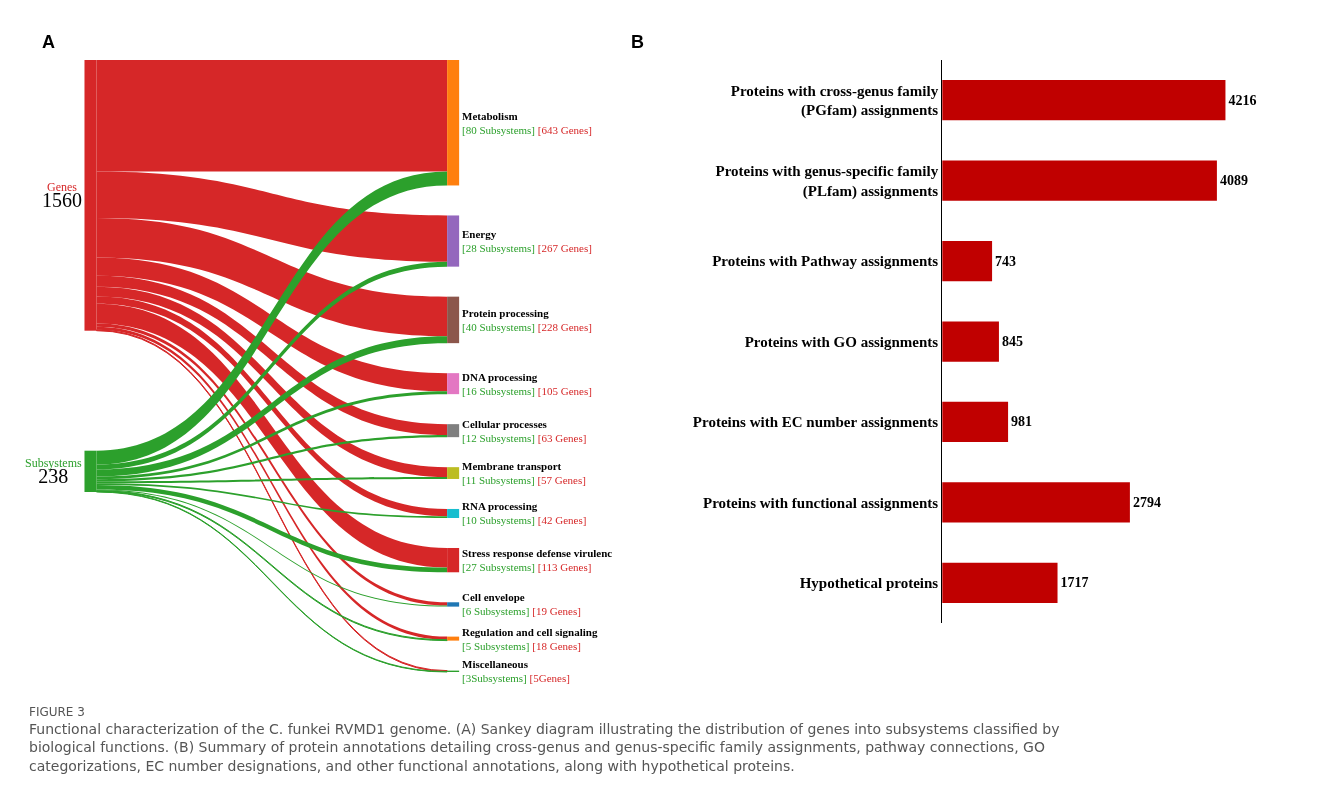 The image size is (1333, 812). What do you see at coordinates (496, 611) in the screenshot?
I see `data-label: [6 Subsystems]` at bounding box center [496, 611].